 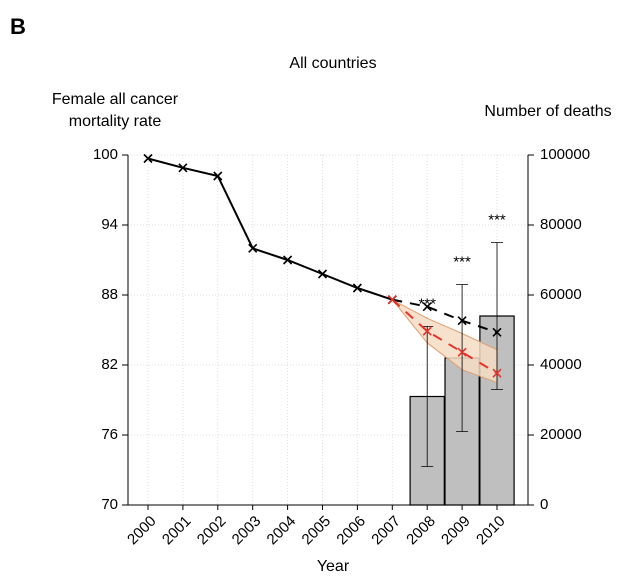 What do you see at coordinates (333, 566) in the screenshot?
I see `x-axis-label: Year` at bounding box center [333, 566].